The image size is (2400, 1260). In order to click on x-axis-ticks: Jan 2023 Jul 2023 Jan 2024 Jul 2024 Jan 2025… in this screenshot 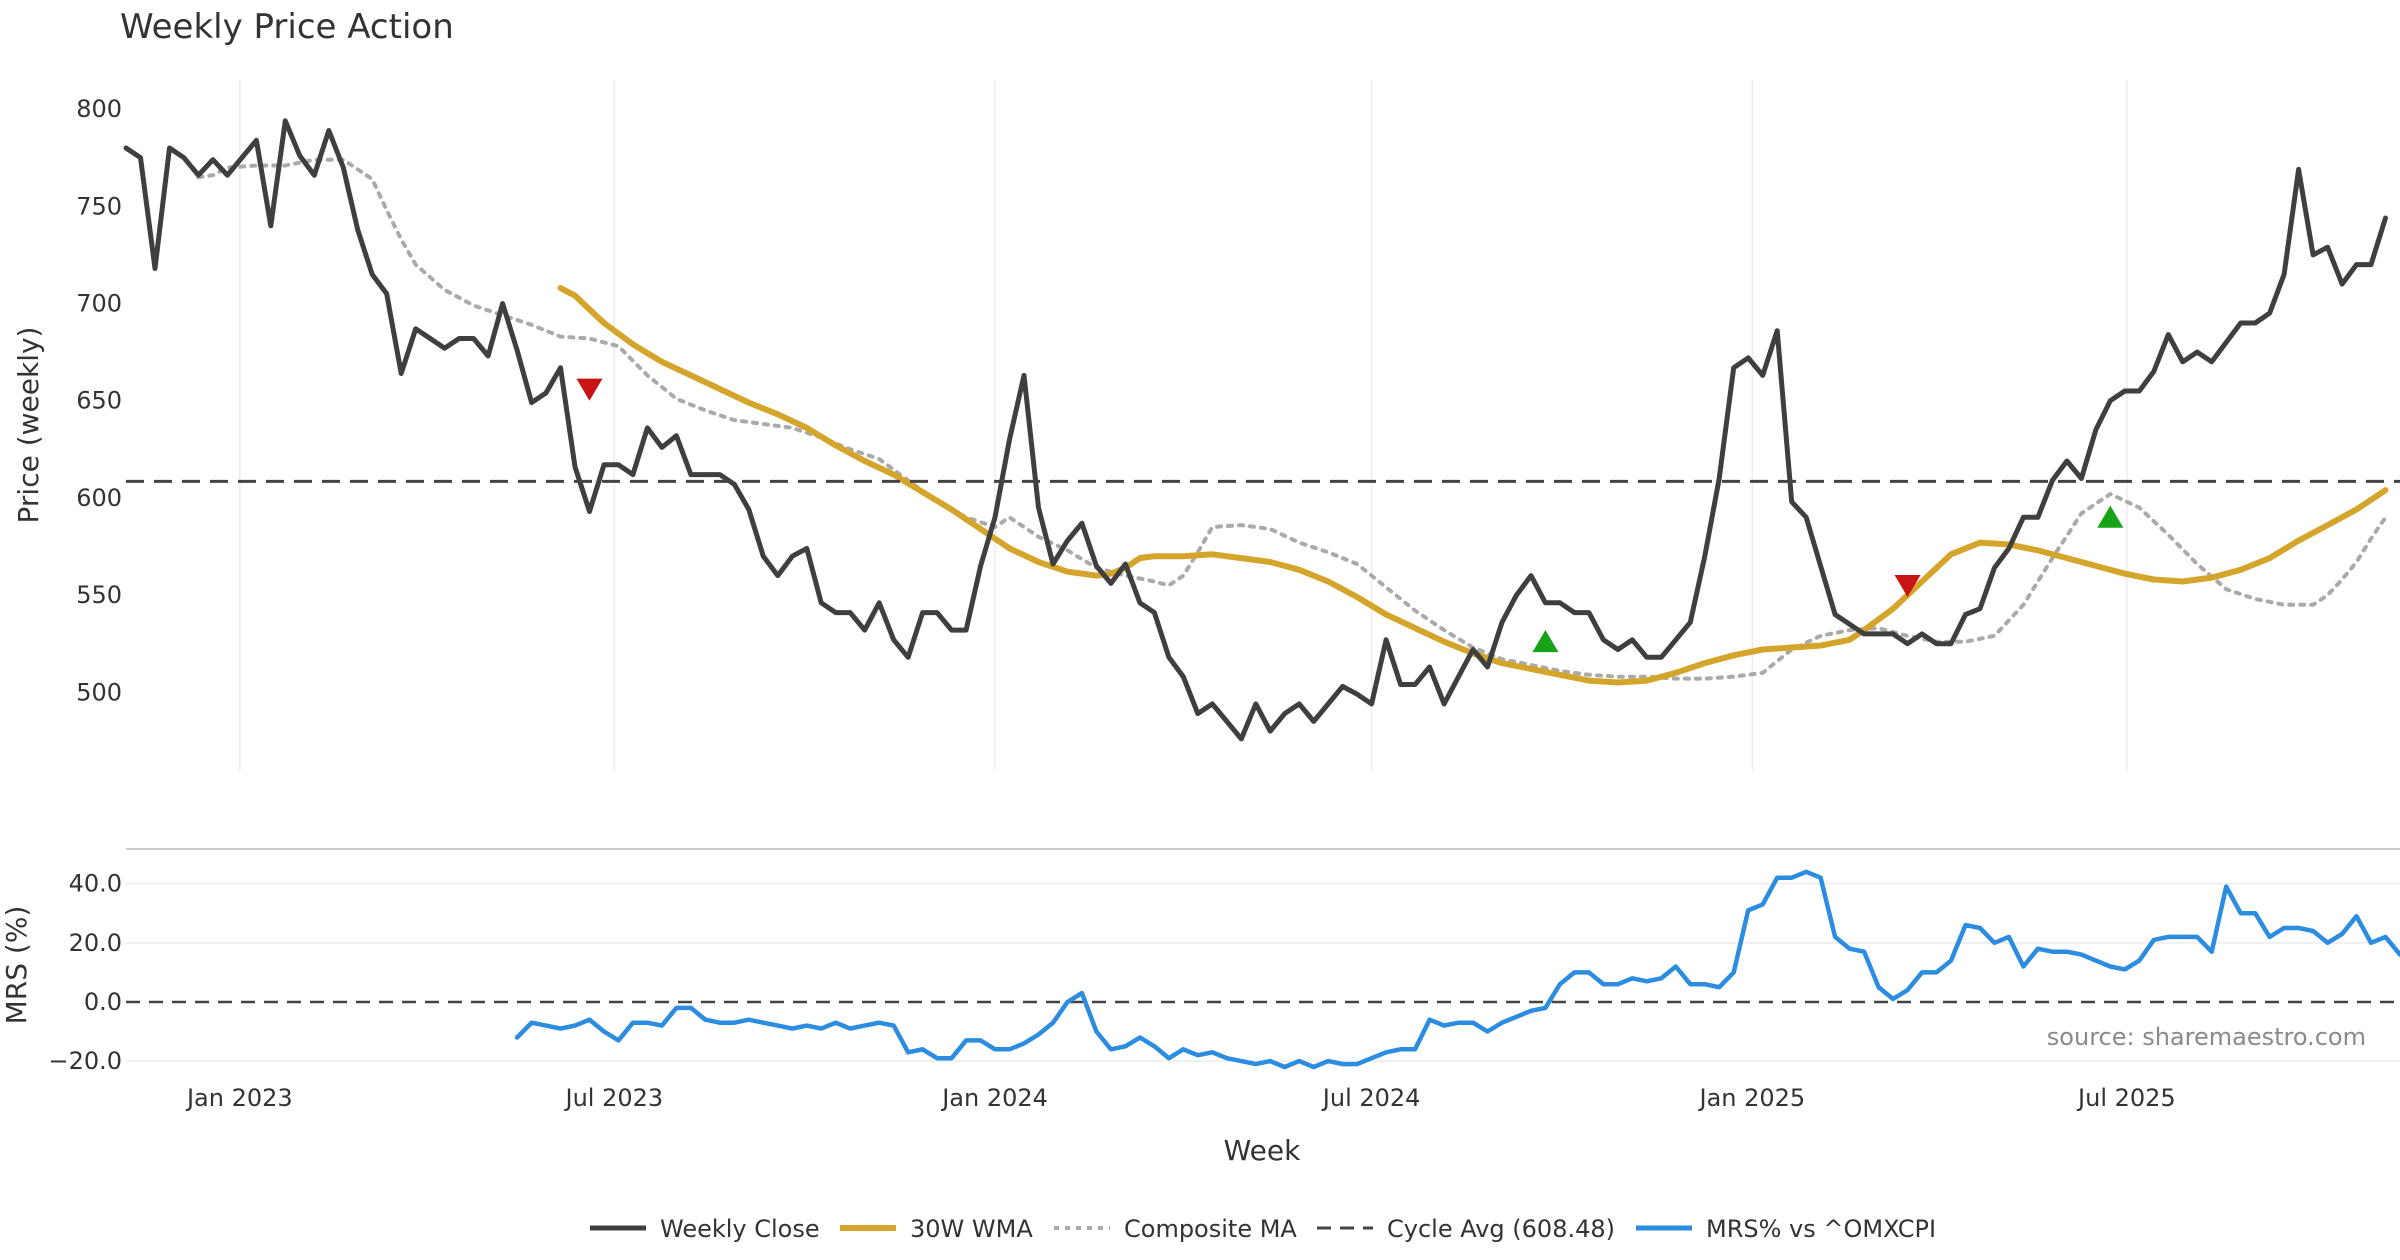, I will do `click(1180, 1098)`.